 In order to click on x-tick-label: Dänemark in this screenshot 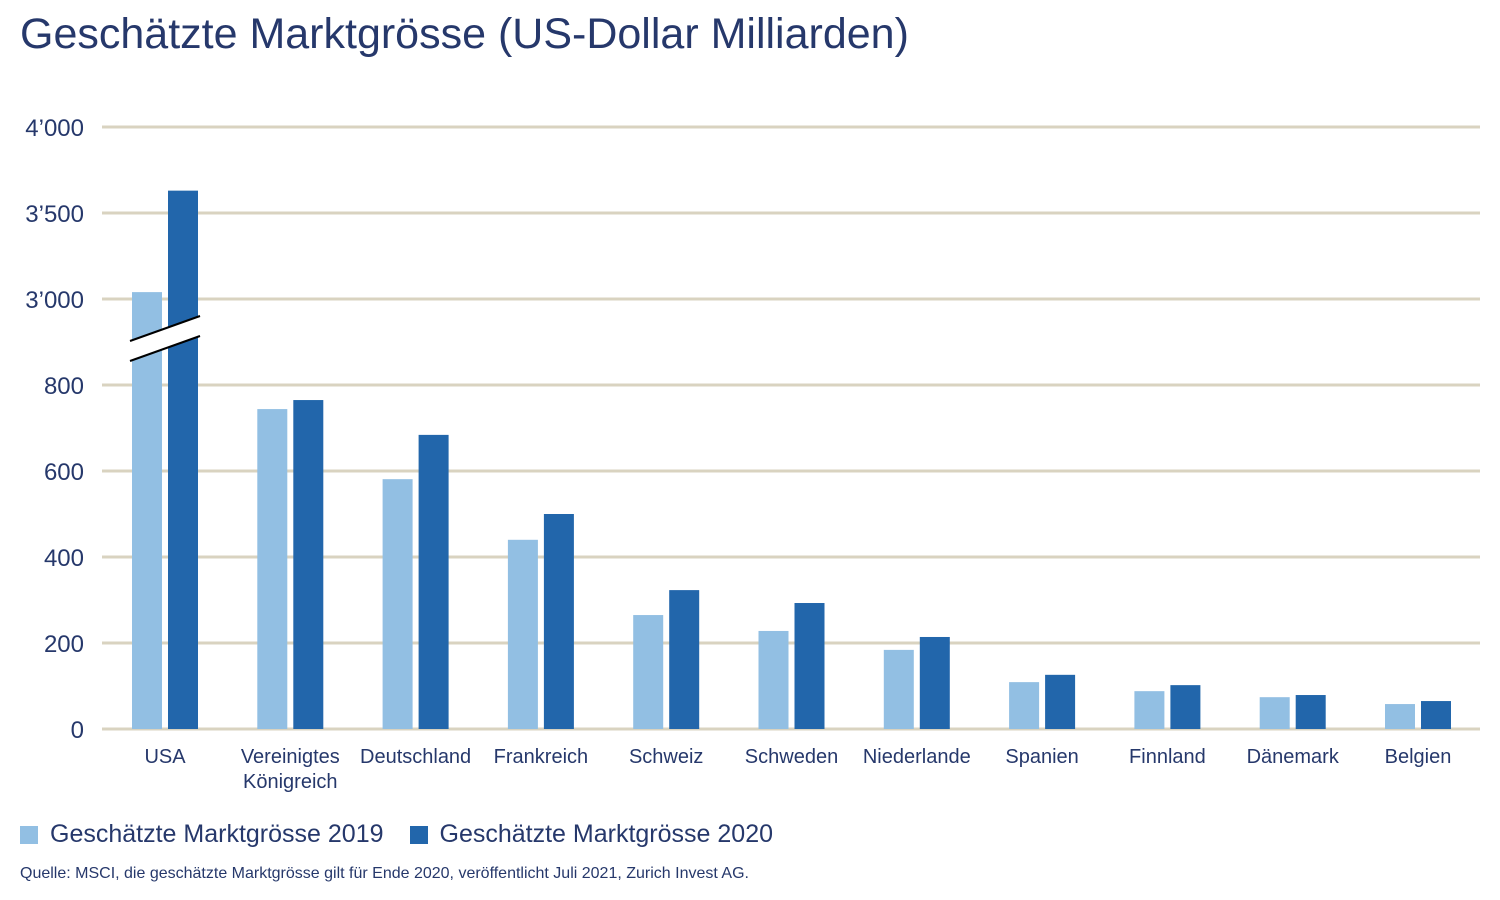, I will do `click(1293, 757)`.